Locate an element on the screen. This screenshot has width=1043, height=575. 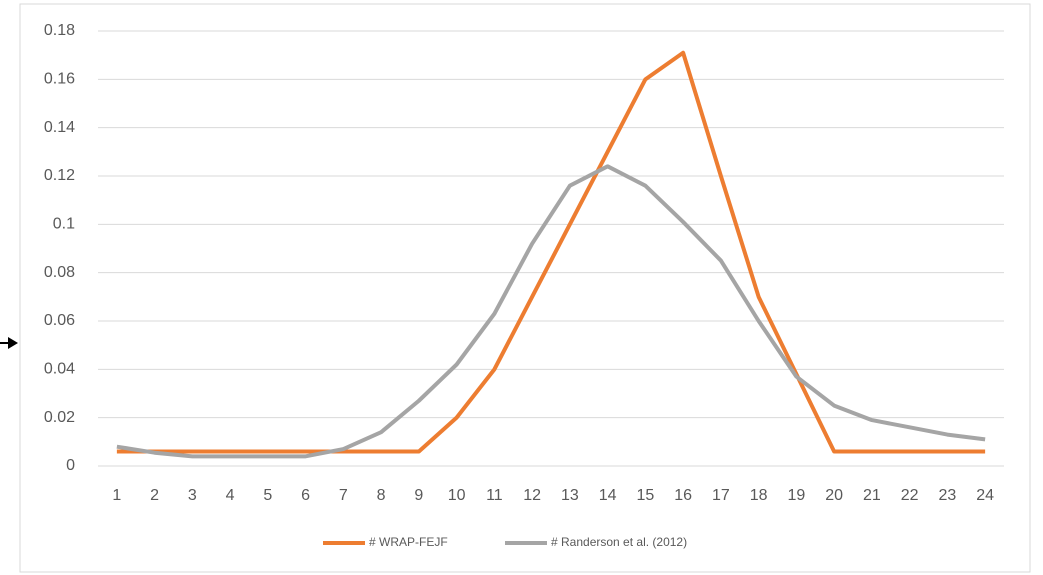
y-tick-label: 0.14 is located at coordinates (59, 127).